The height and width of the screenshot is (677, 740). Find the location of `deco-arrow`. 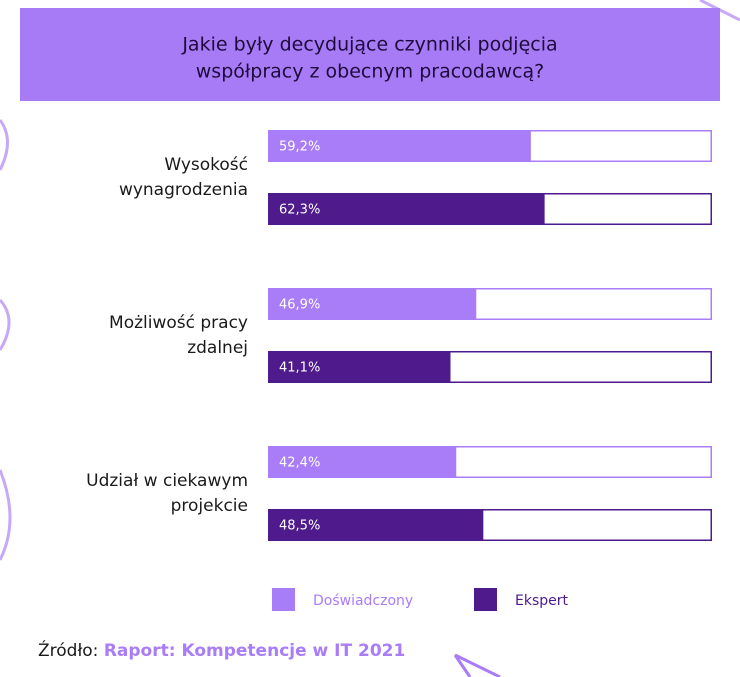

deco-arrow is located at coordinates (477, 665).